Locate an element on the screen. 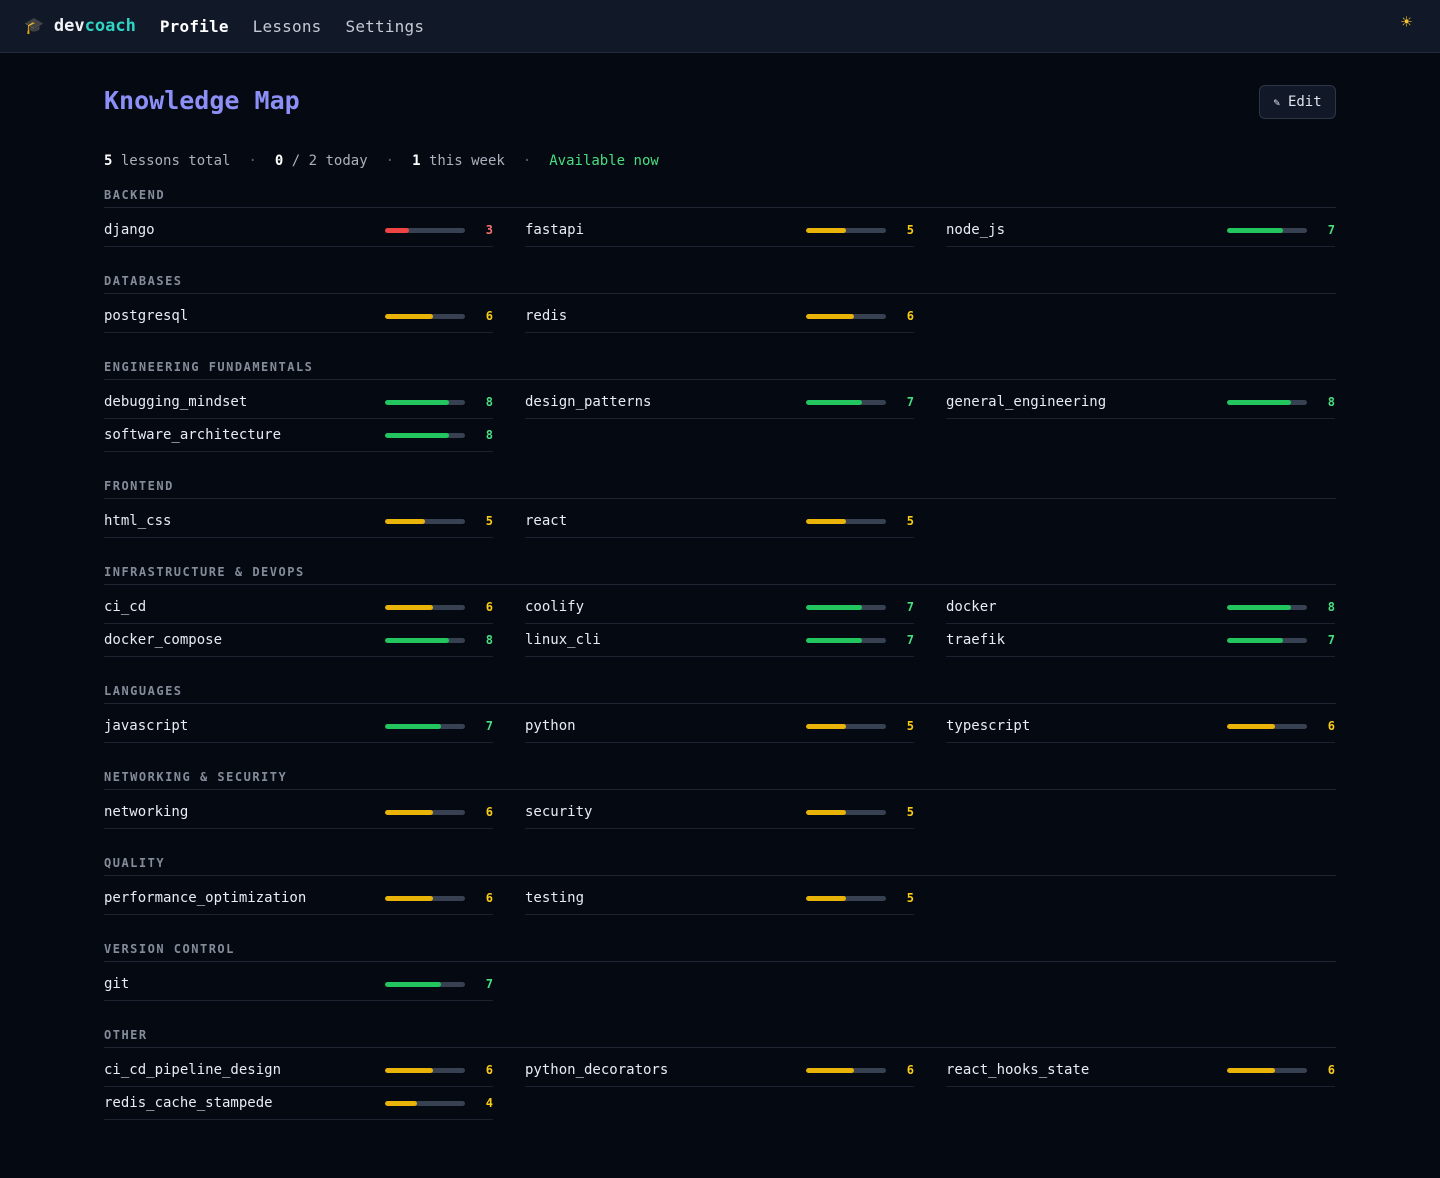 The height and width of the screenshot is (1178, 1440). skill-row-design-patterns: design_patterns 7 is located at coordinates (719, 402).